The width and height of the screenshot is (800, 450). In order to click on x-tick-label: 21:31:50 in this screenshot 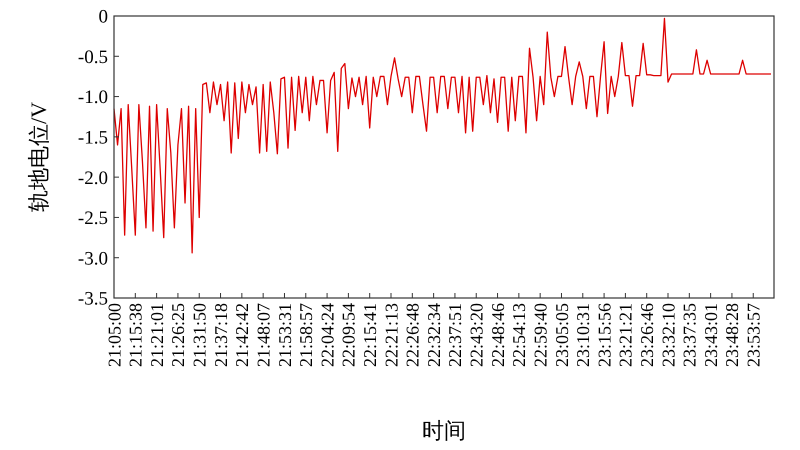, I will do `click(200, 335)`.